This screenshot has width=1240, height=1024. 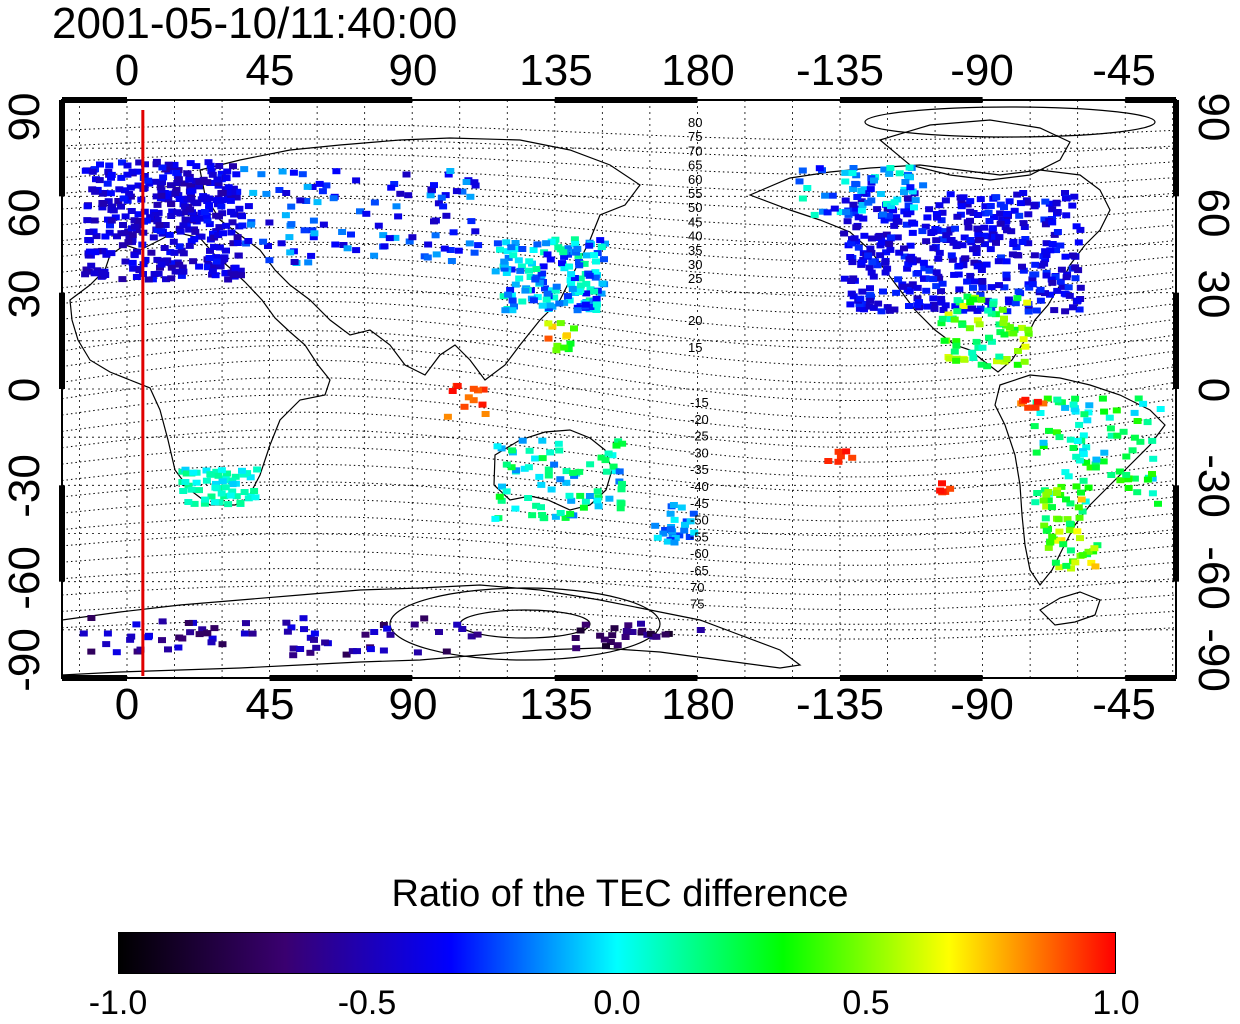 I want to click on contour-label: -30, so click(x=699, y=452).